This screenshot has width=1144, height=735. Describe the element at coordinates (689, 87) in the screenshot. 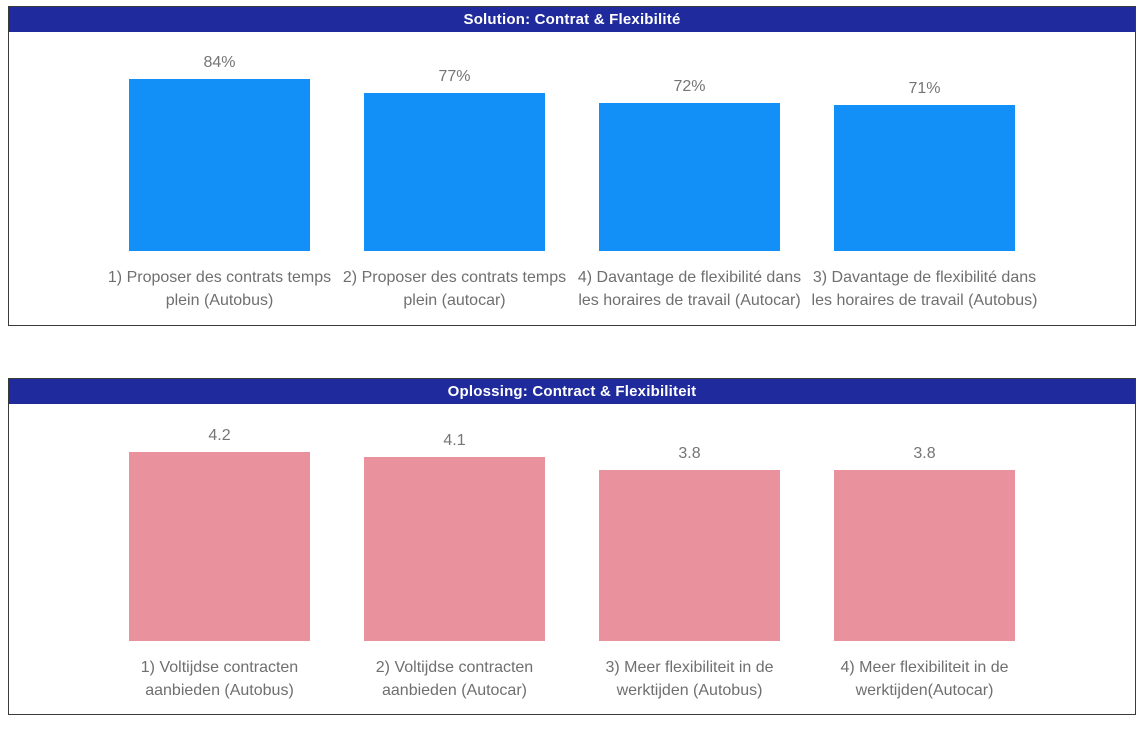

I see `bar-value-label: 72%` at that location.